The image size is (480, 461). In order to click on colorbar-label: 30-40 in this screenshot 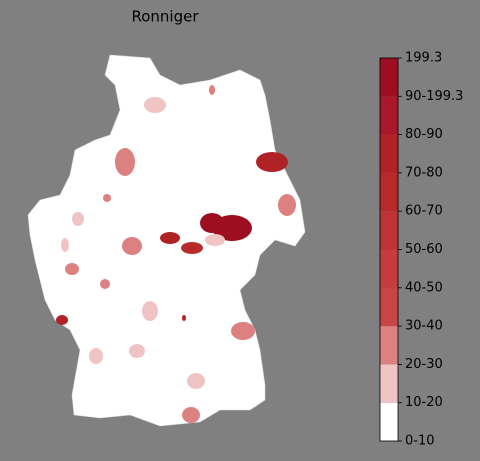, I will do `click(424, 326)`.